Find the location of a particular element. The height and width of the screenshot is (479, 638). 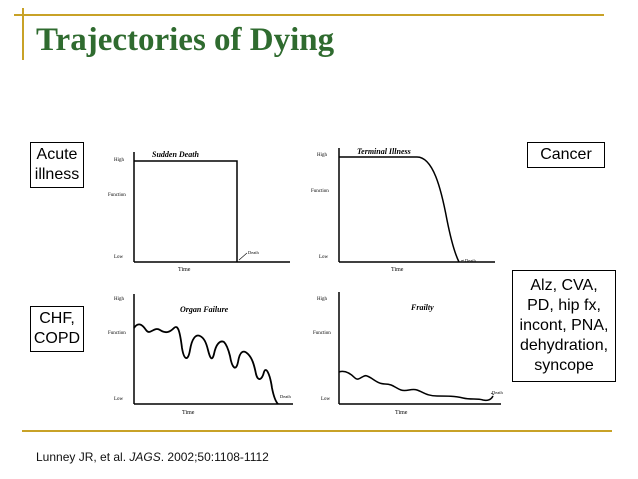

left-vertical-rule is located at coordinates (23, 34).